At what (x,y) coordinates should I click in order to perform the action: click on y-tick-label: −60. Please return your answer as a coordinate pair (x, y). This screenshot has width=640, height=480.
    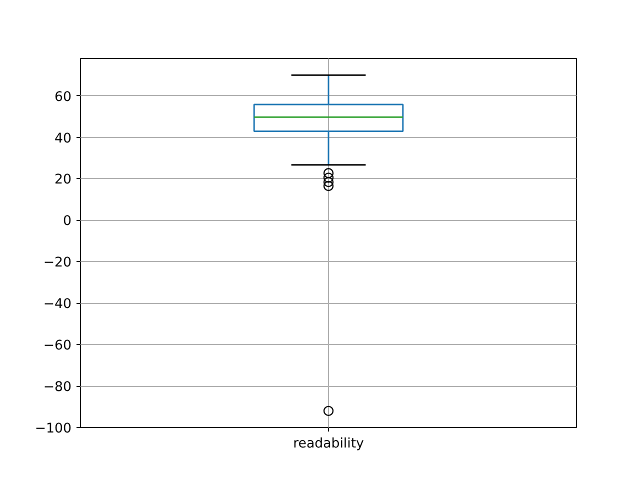
    Looking at the image, I should click on (57, 346).